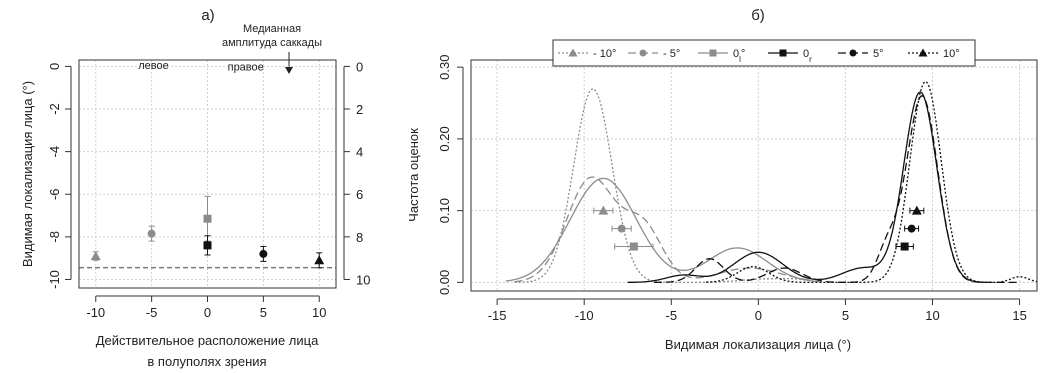  I want to click on panel-b-label: б), so click(758, 15).